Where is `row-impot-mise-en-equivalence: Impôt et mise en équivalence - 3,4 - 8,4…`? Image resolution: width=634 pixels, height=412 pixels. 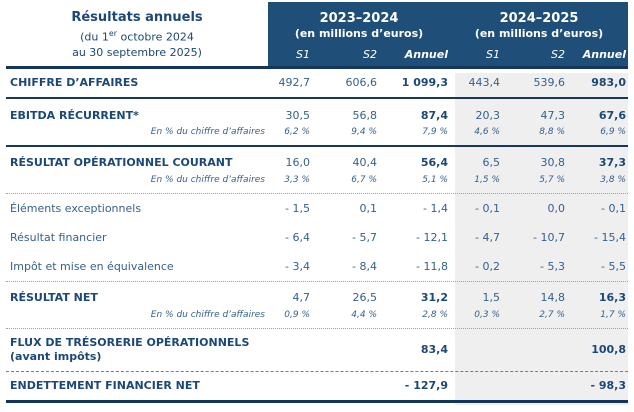
row-impot-mise-en-equivalence: Impôt et mise en équivalence - 3,4 - 8,4… is located at coordinates (317, 267).